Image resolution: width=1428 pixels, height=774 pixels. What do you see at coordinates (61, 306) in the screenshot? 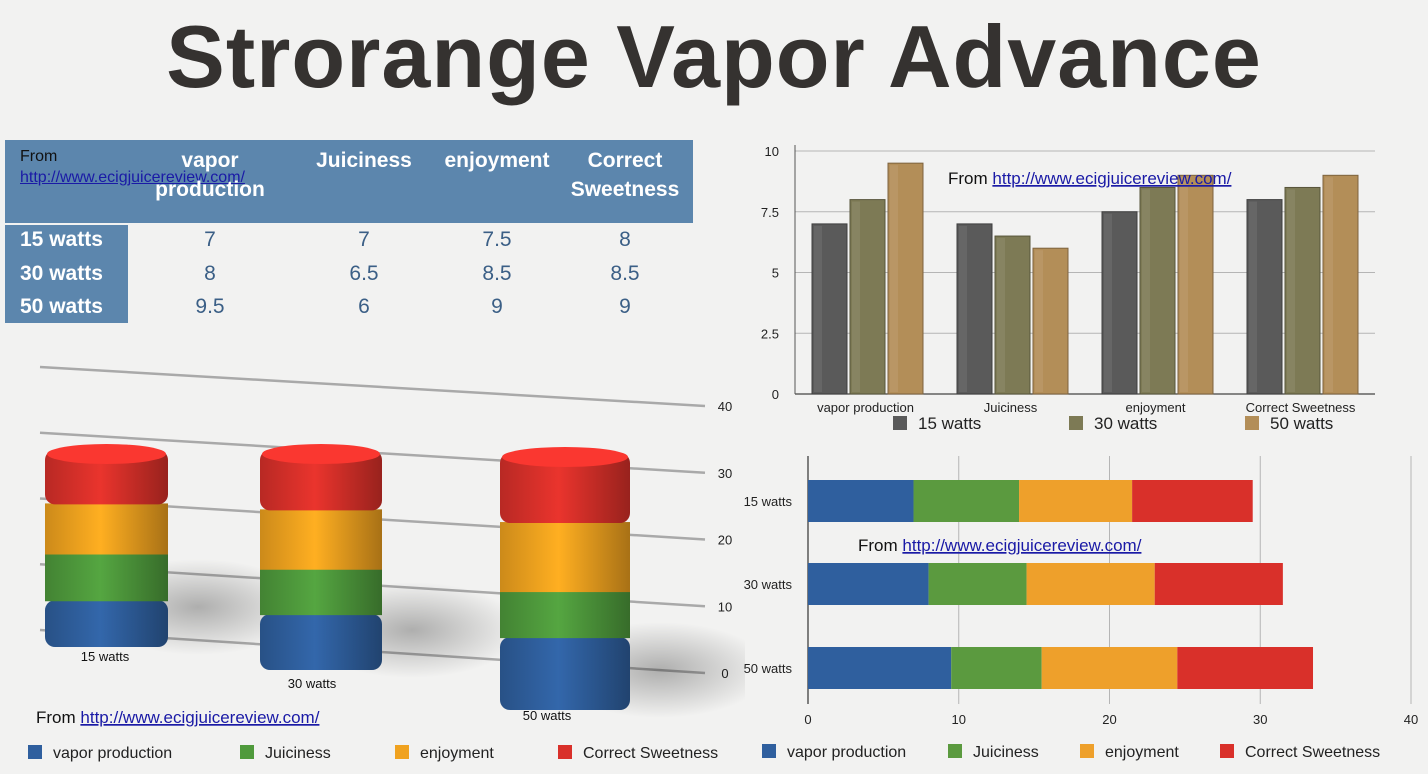
I see `table-row-label: 50 watts` at bounding box center [61, 306].